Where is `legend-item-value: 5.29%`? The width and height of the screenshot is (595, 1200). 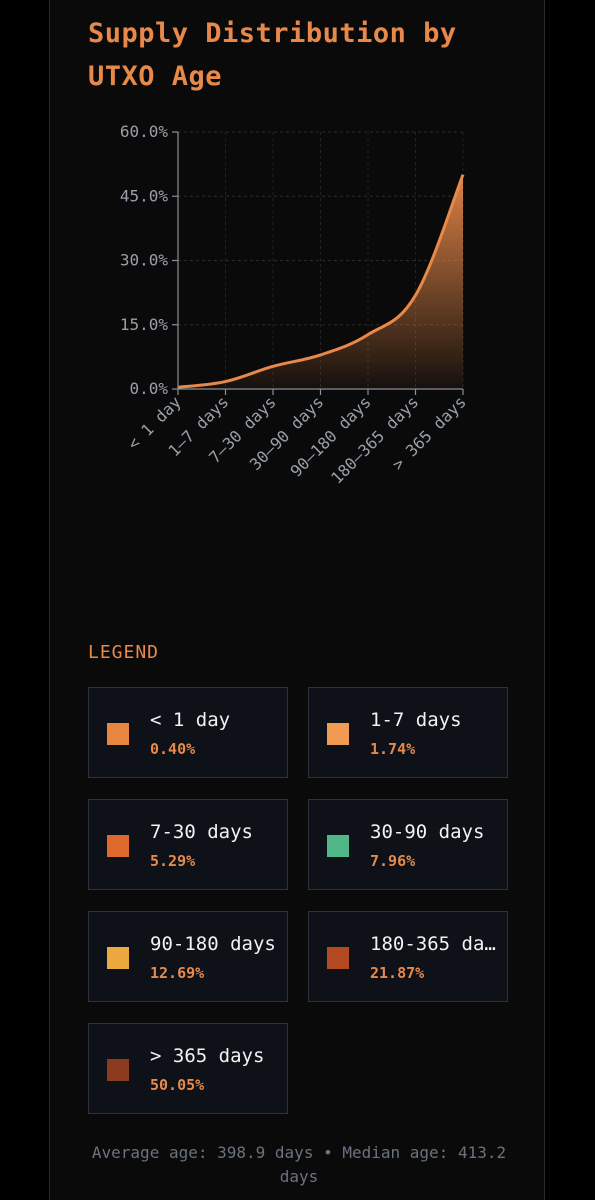 legend-item-value: 5.29% is located at coordinates (173, 861).